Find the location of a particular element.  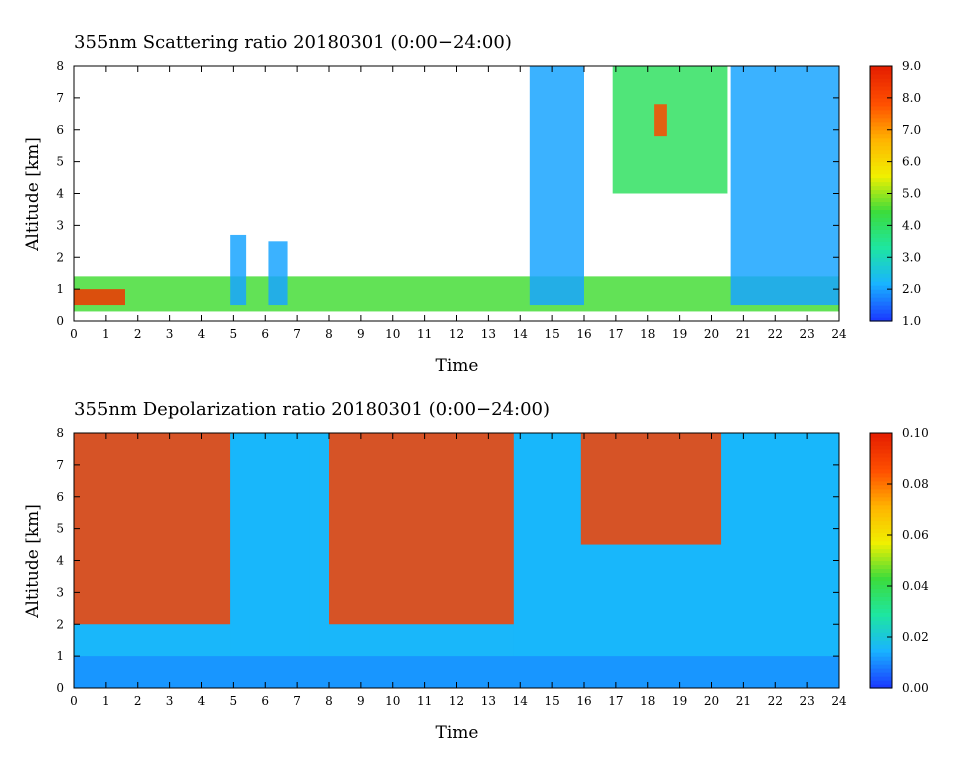

colorbar-tick-label: 5.0 is located at coordinates (911, 194).